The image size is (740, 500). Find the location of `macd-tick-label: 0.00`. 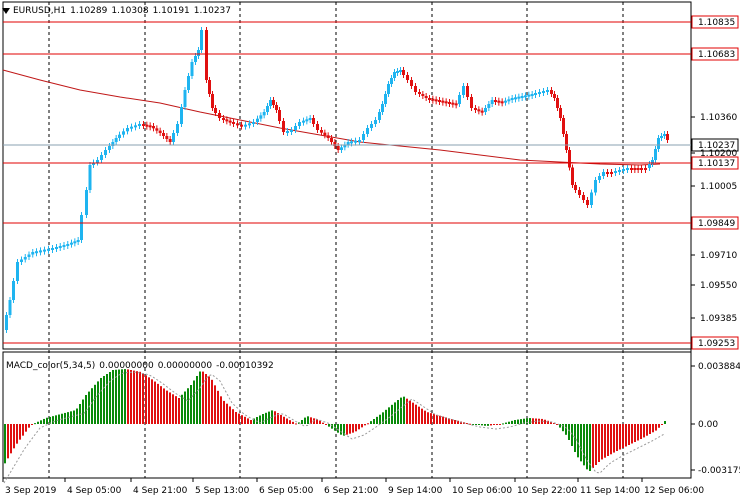

macd-tick-label: 0.00 is located at coordinates (708, 425).